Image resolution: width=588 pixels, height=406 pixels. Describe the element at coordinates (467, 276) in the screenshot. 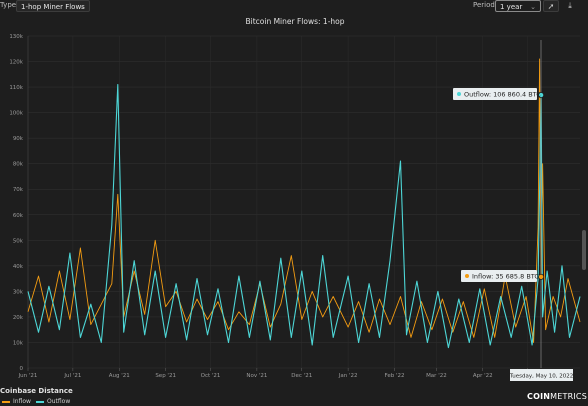

I see `inflow-tooltip-dot-icon` at that location.